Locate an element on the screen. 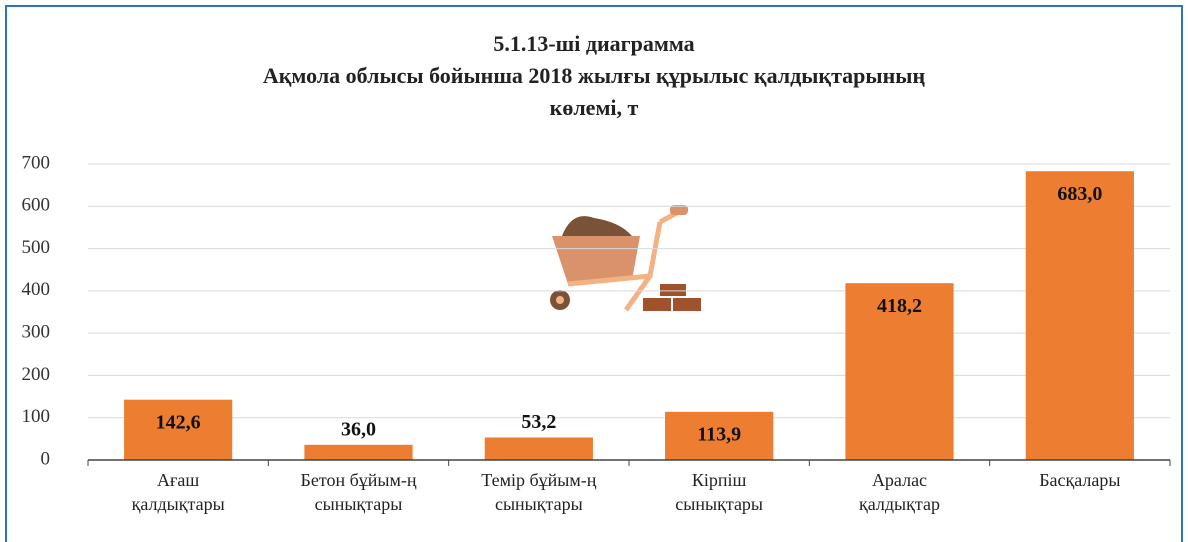 The width and height of the screenshot is (1188, 542). y-tick-label: 100 is located at coordinates (36, 416).